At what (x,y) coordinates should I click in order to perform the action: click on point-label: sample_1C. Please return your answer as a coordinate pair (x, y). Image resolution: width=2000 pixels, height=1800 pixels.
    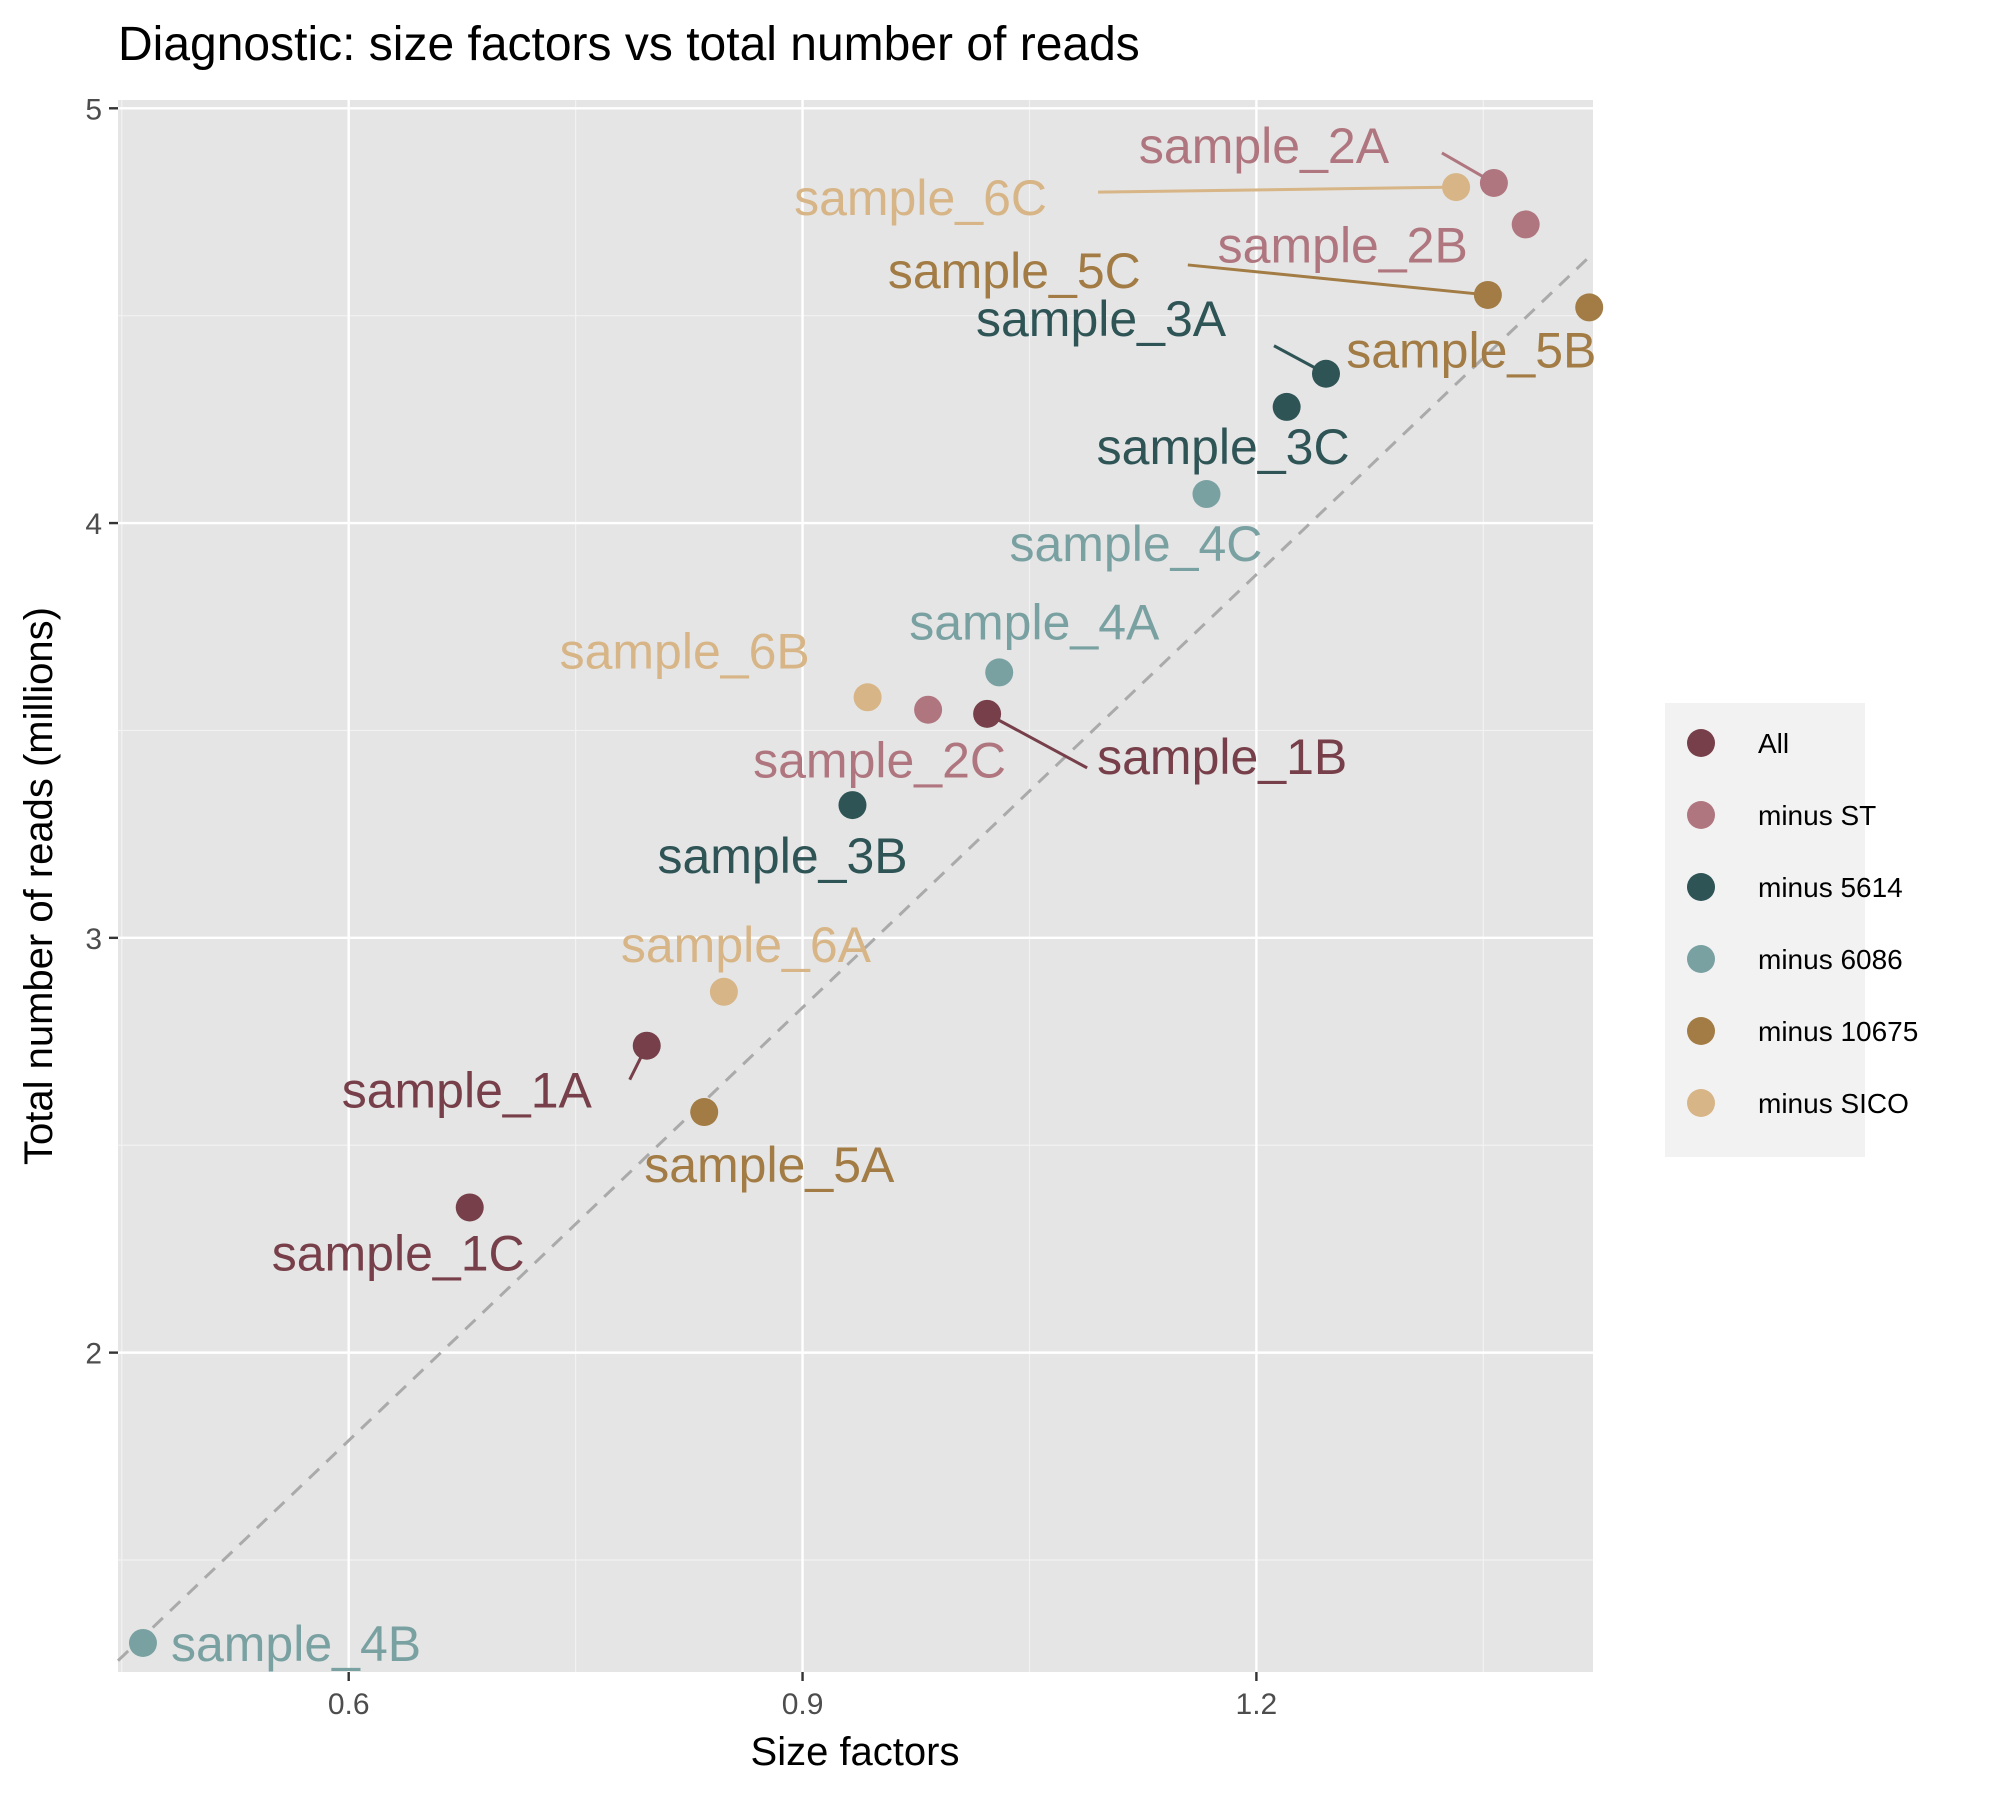
    Looking at the image, I should click on (398, 1253).